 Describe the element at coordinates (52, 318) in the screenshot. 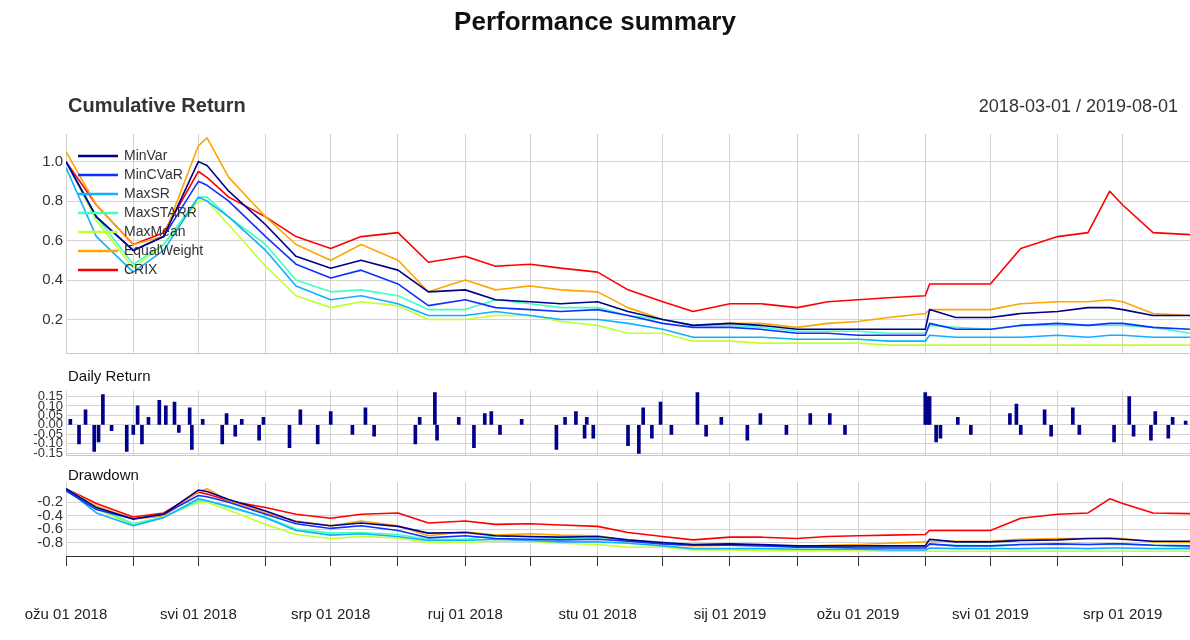

I see `y-tick-label: 0.2` at that location.